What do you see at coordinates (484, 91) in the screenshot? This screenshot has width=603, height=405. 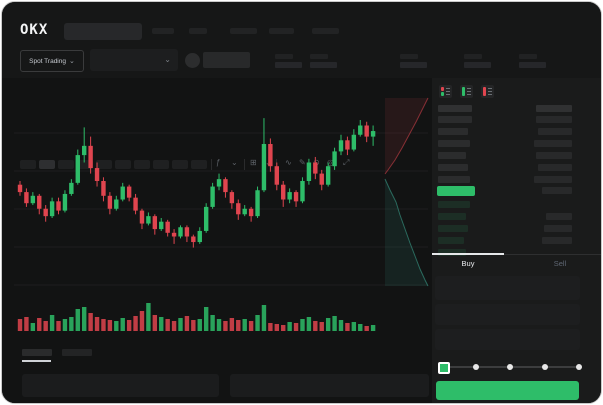 I see `asks-segment` at bounding box center [484, 91].